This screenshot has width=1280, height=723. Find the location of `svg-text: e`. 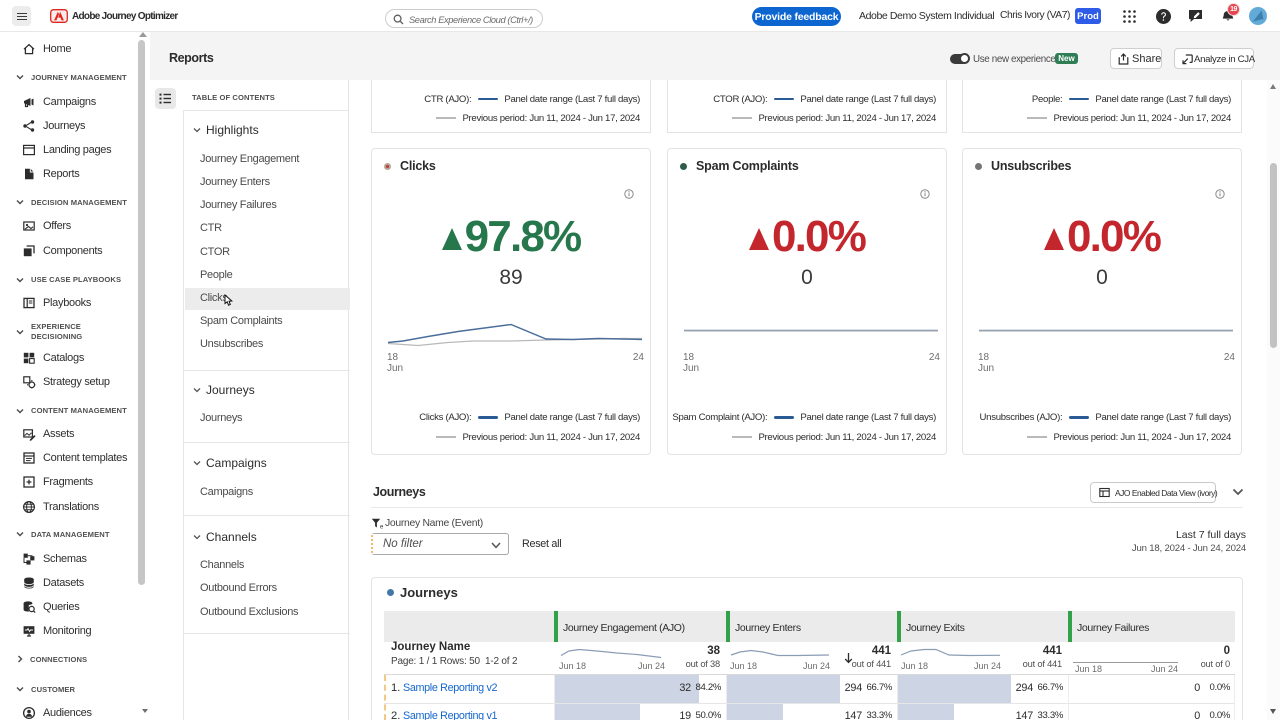

svg-text: e is located at coordinates (381, 527).